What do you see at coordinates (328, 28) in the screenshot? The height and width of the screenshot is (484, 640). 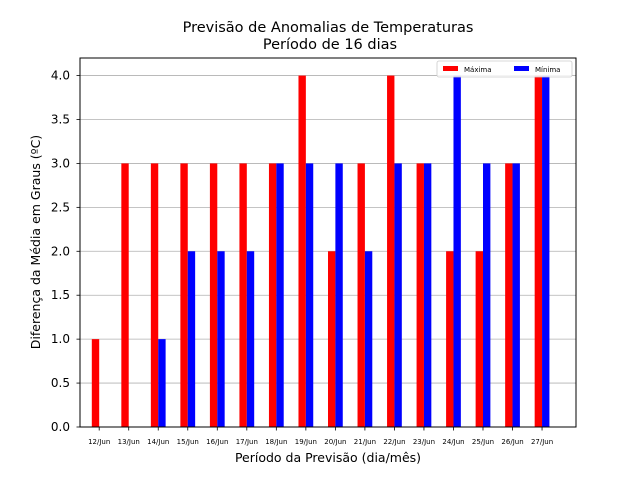 I see `chart-title-line1: Previsão de Anomalias de Temperaturas` at bounding box center [328, 28].